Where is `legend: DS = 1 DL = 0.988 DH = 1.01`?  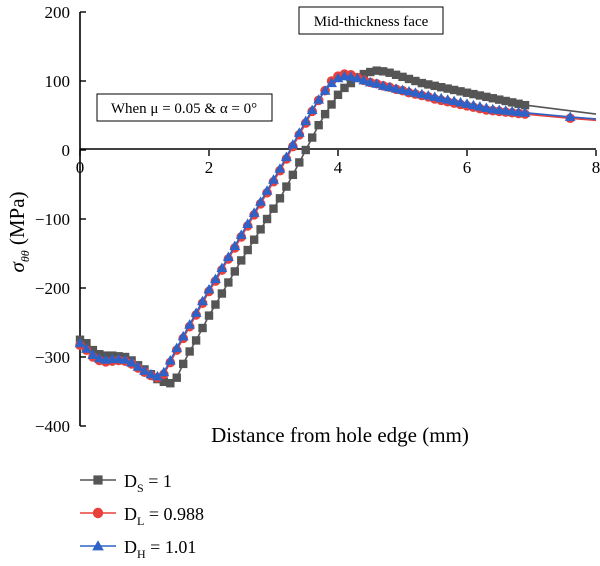
legend: DS = 1 DL = 0.988 DH = 1.01 is located at coordinates (142, 516).